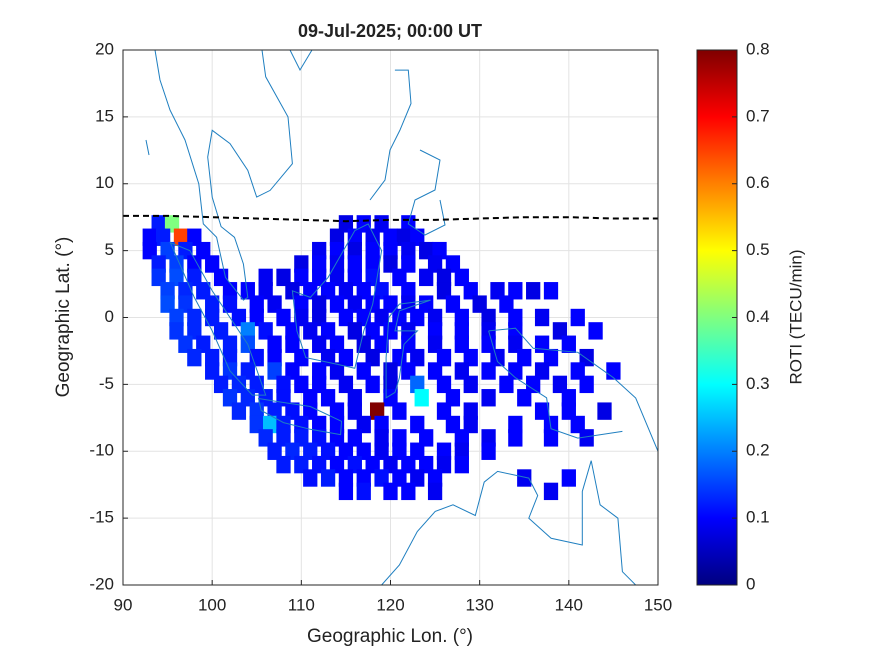 This screenshot has width=875, height=656. I want to click on y-tick-label: 5, so click(109, 249).